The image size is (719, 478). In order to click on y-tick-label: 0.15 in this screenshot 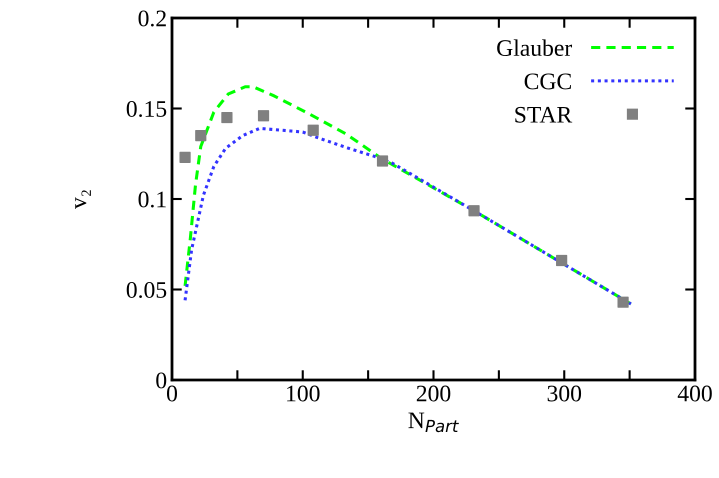, I will do `click(146, 109)`.